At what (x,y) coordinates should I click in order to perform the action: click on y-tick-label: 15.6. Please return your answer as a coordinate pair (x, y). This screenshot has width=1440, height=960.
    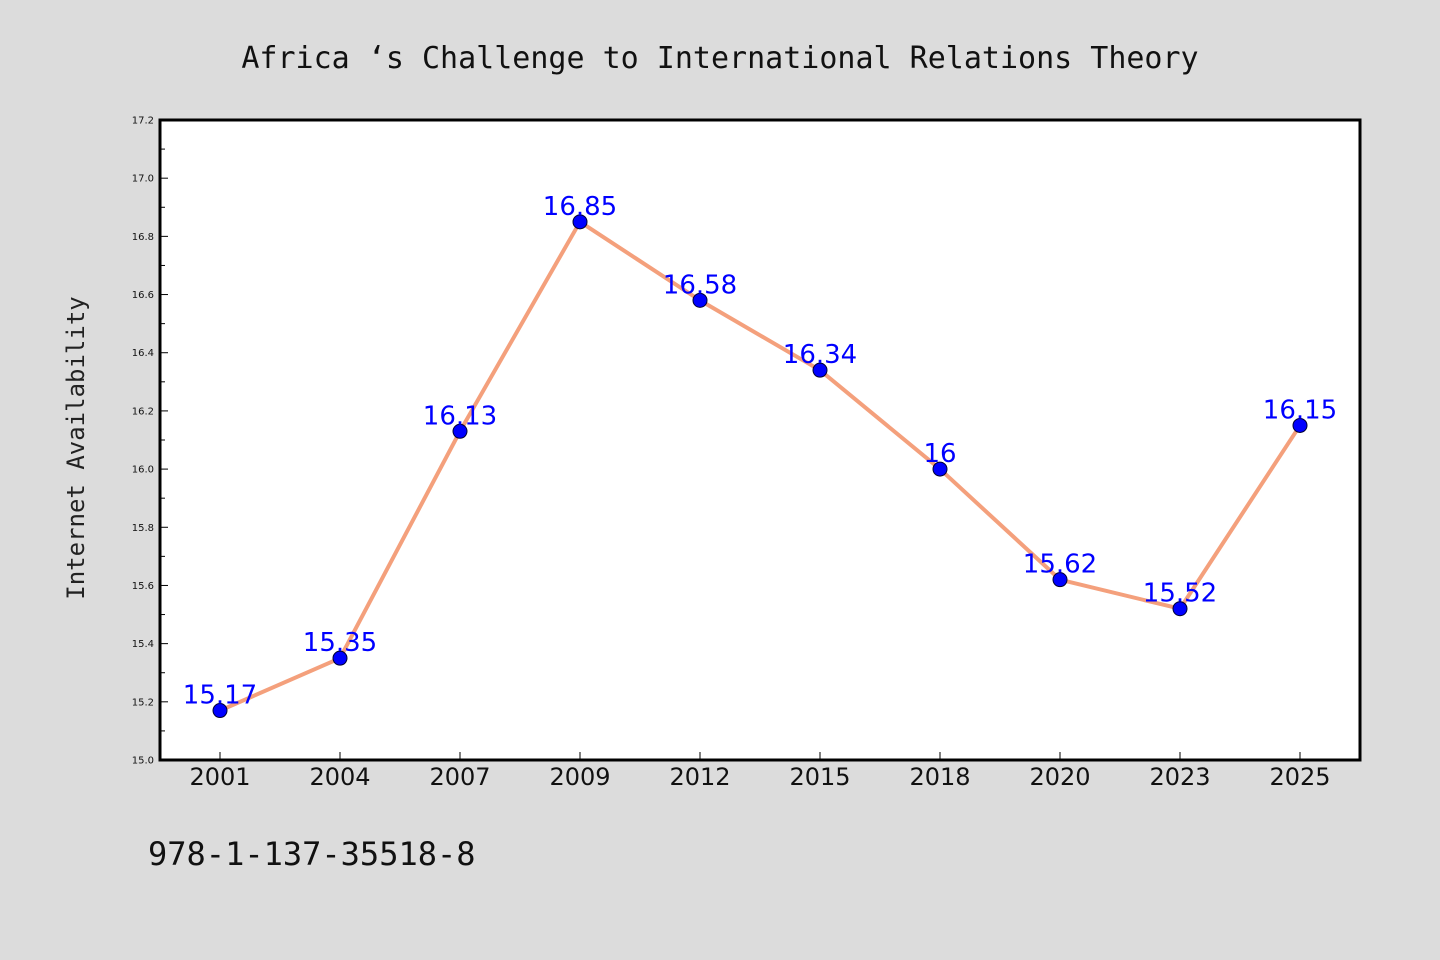
    Looking at the image, I should click on (143, 586).